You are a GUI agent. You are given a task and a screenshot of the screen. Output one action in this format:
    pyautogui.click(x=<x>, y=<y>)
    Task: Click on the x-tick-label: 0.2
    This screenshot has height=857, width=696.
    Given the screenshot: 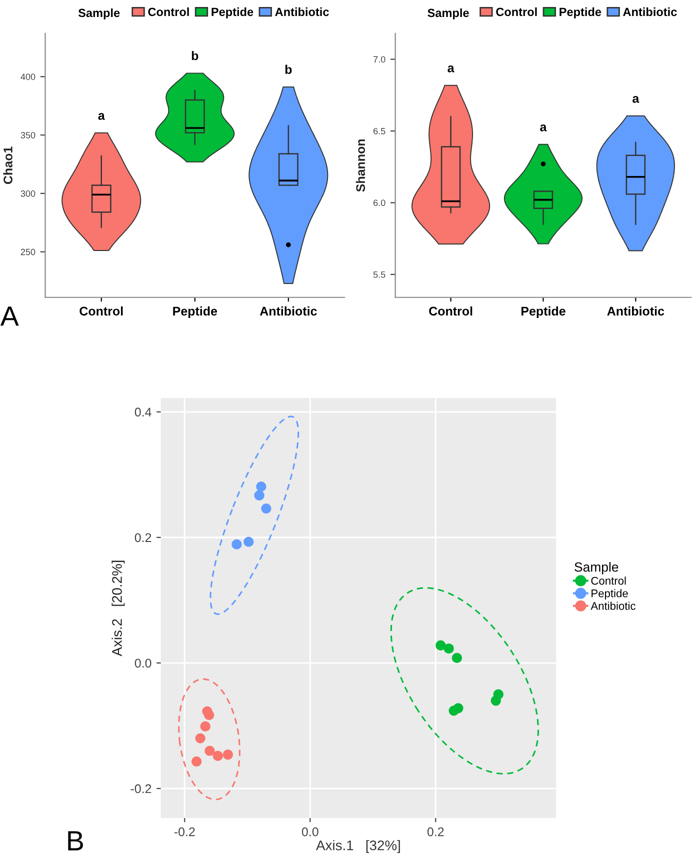 What is the action you would take?
    pyautogui.click(x=435, y=831)
    